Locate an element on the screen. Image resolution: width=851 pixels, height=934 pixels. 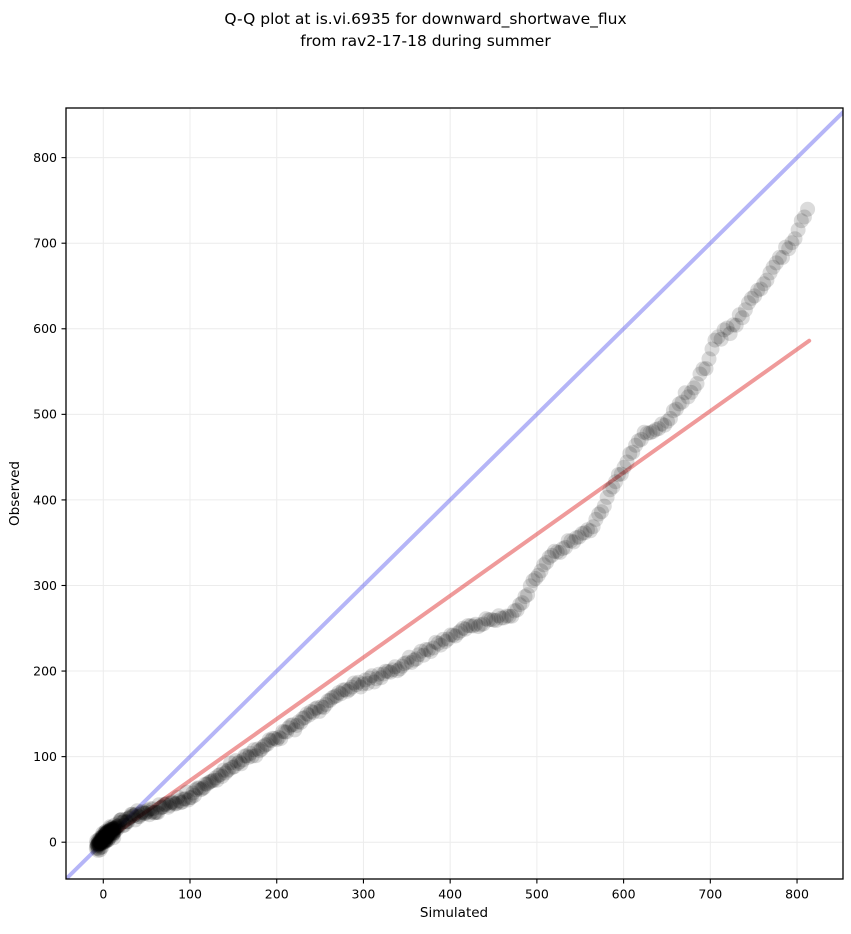
x-tick-label: 300 is located at coordinates (364, 894).